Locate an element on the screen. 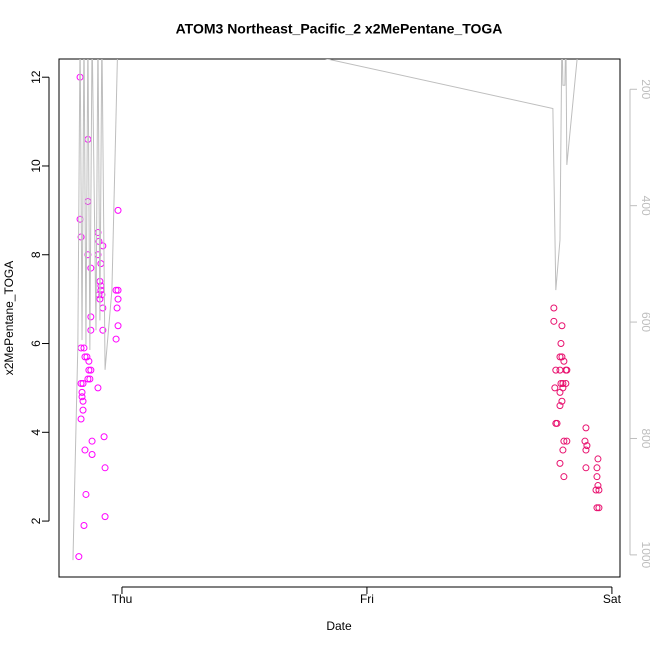 Image resolution: width=650 pixels, height=650 pixels. y-tick-label: 4 is located at coordinates (36, 432).